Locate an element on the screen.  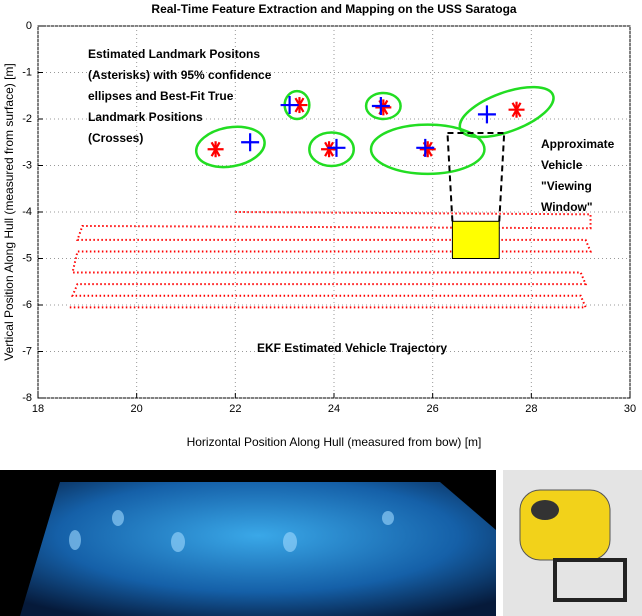
y-tick-label: -4 is located at coordinates (27, 212).